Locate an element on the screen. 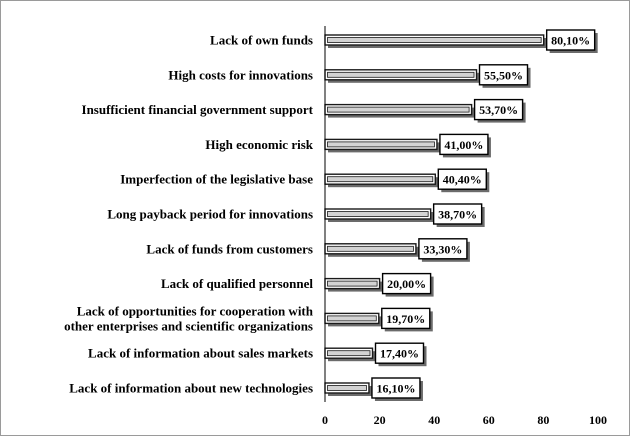 Image resolution: width=633 pixels, height=437 pixels. value-label: 33,30% is located at coordinates (442, 249).